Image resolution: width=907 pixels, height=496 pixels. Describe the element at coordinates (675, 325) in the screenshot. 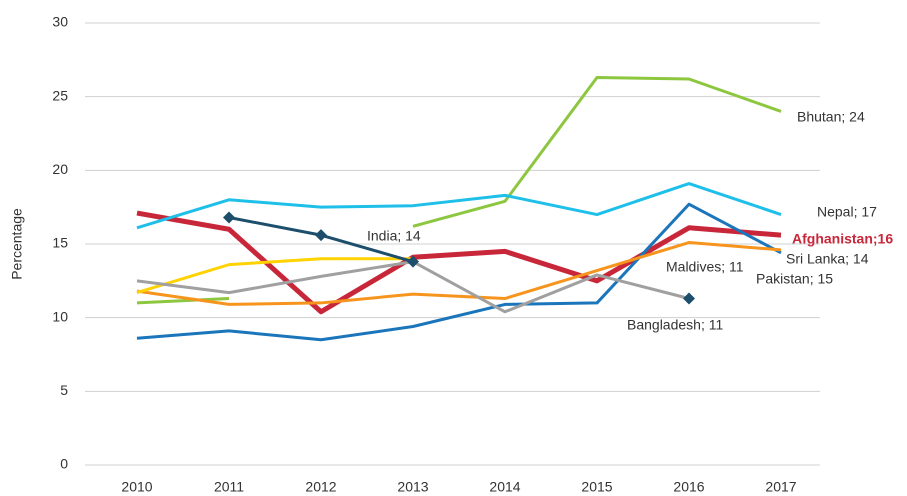

I see `annotation: Bangladesh; 11` at that location.